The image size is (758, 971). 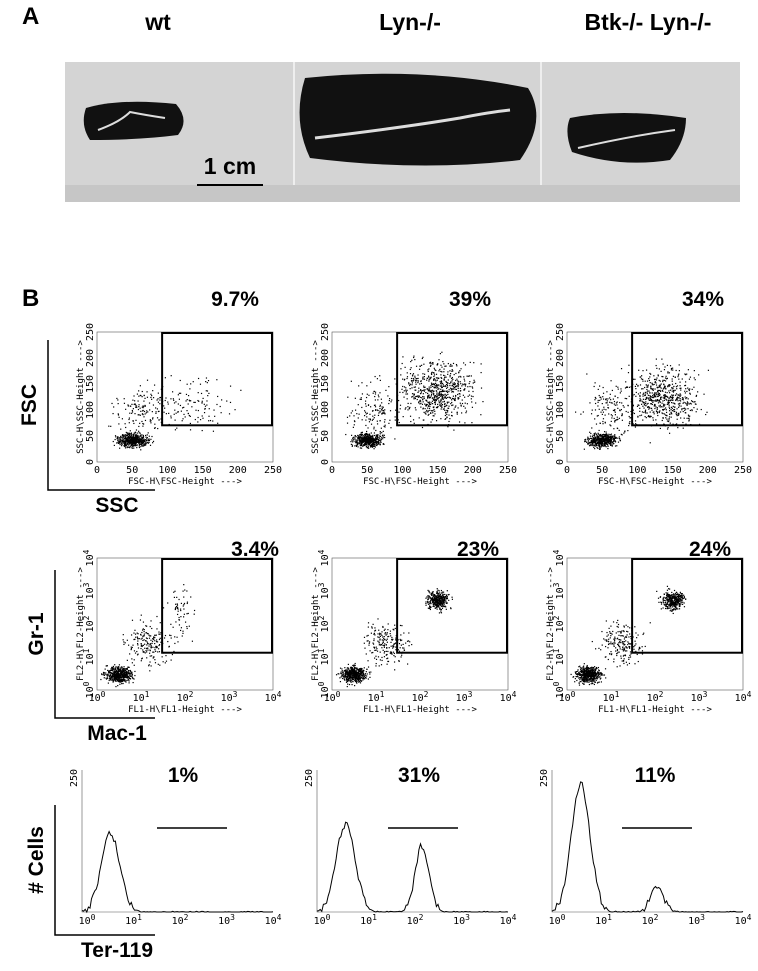 I want to click on y-tick-label: 50, so click(x=325, y=436).